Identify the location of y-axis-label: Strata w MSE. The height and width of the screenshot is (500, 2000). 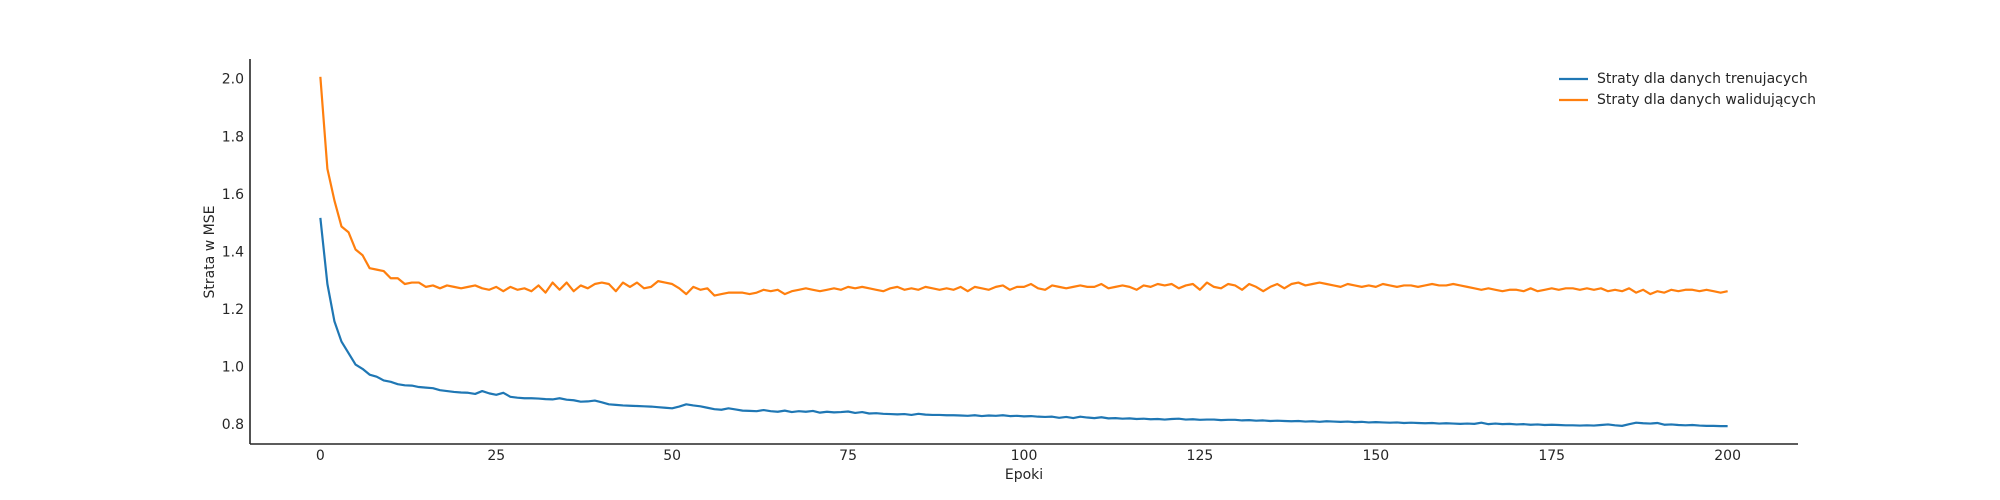
(210, 252).